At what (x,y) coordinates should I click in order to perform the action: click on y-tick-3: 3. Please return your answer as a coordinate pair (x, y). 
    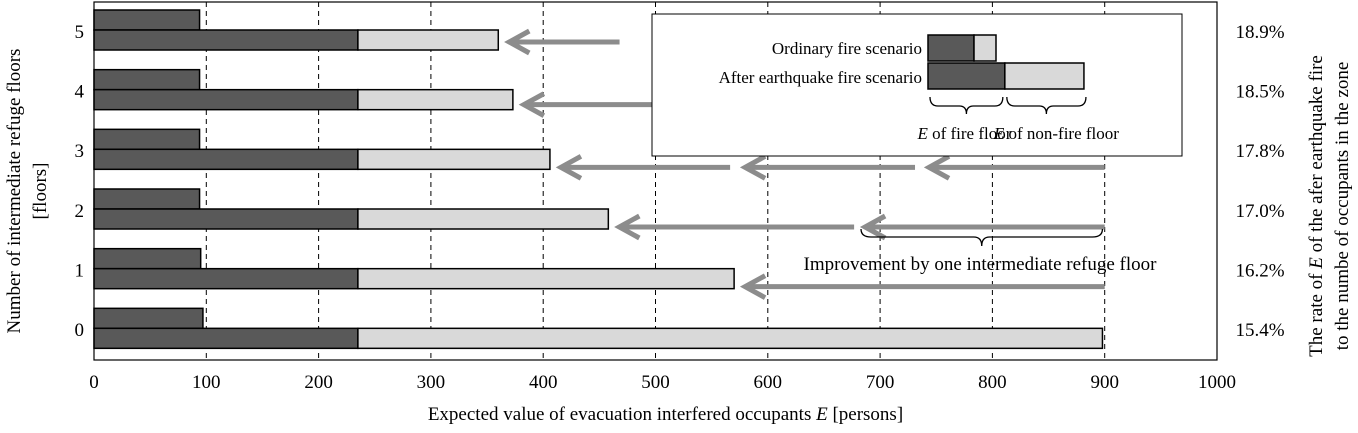
    Looking at the image, I should click on (80, 151).